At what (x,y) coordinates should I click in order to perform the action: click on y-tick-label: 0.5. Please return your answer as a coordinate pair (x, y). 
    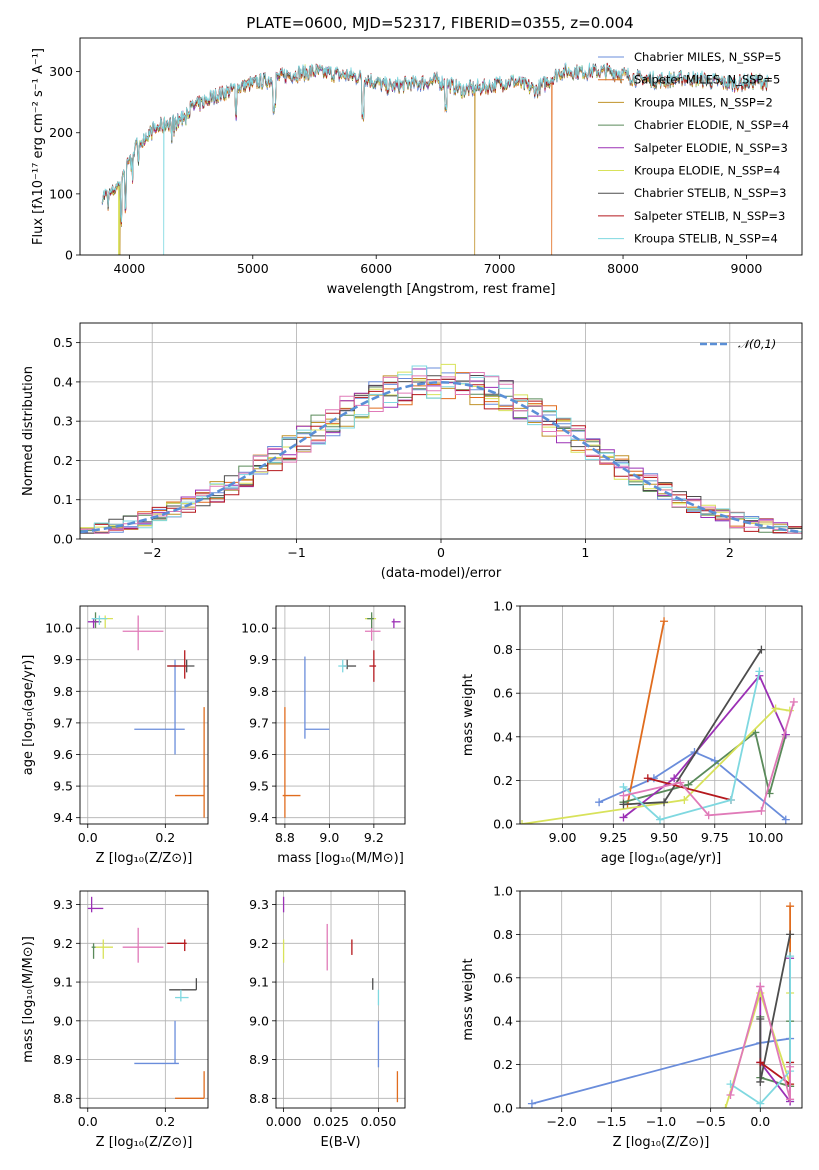
    Looking at the image, I should click on (63, 342).